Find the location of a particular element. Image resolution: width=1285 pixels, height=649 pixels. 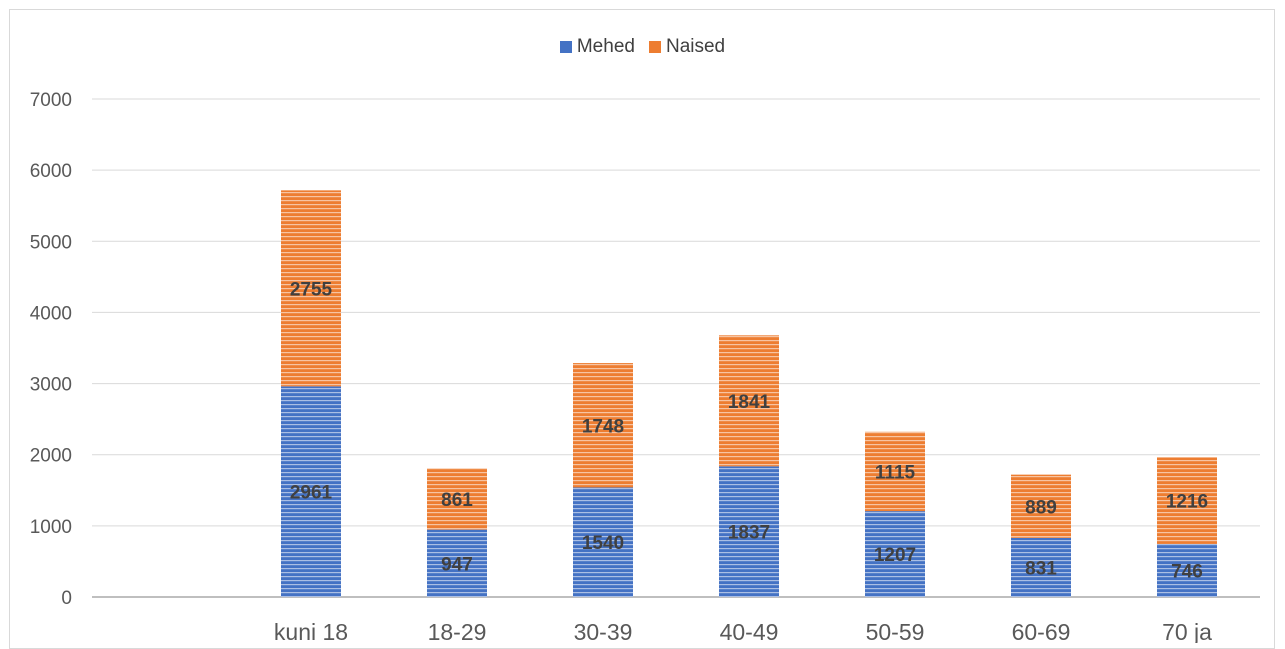

legend: Mehed Naised is located at coordinates (642, 47).